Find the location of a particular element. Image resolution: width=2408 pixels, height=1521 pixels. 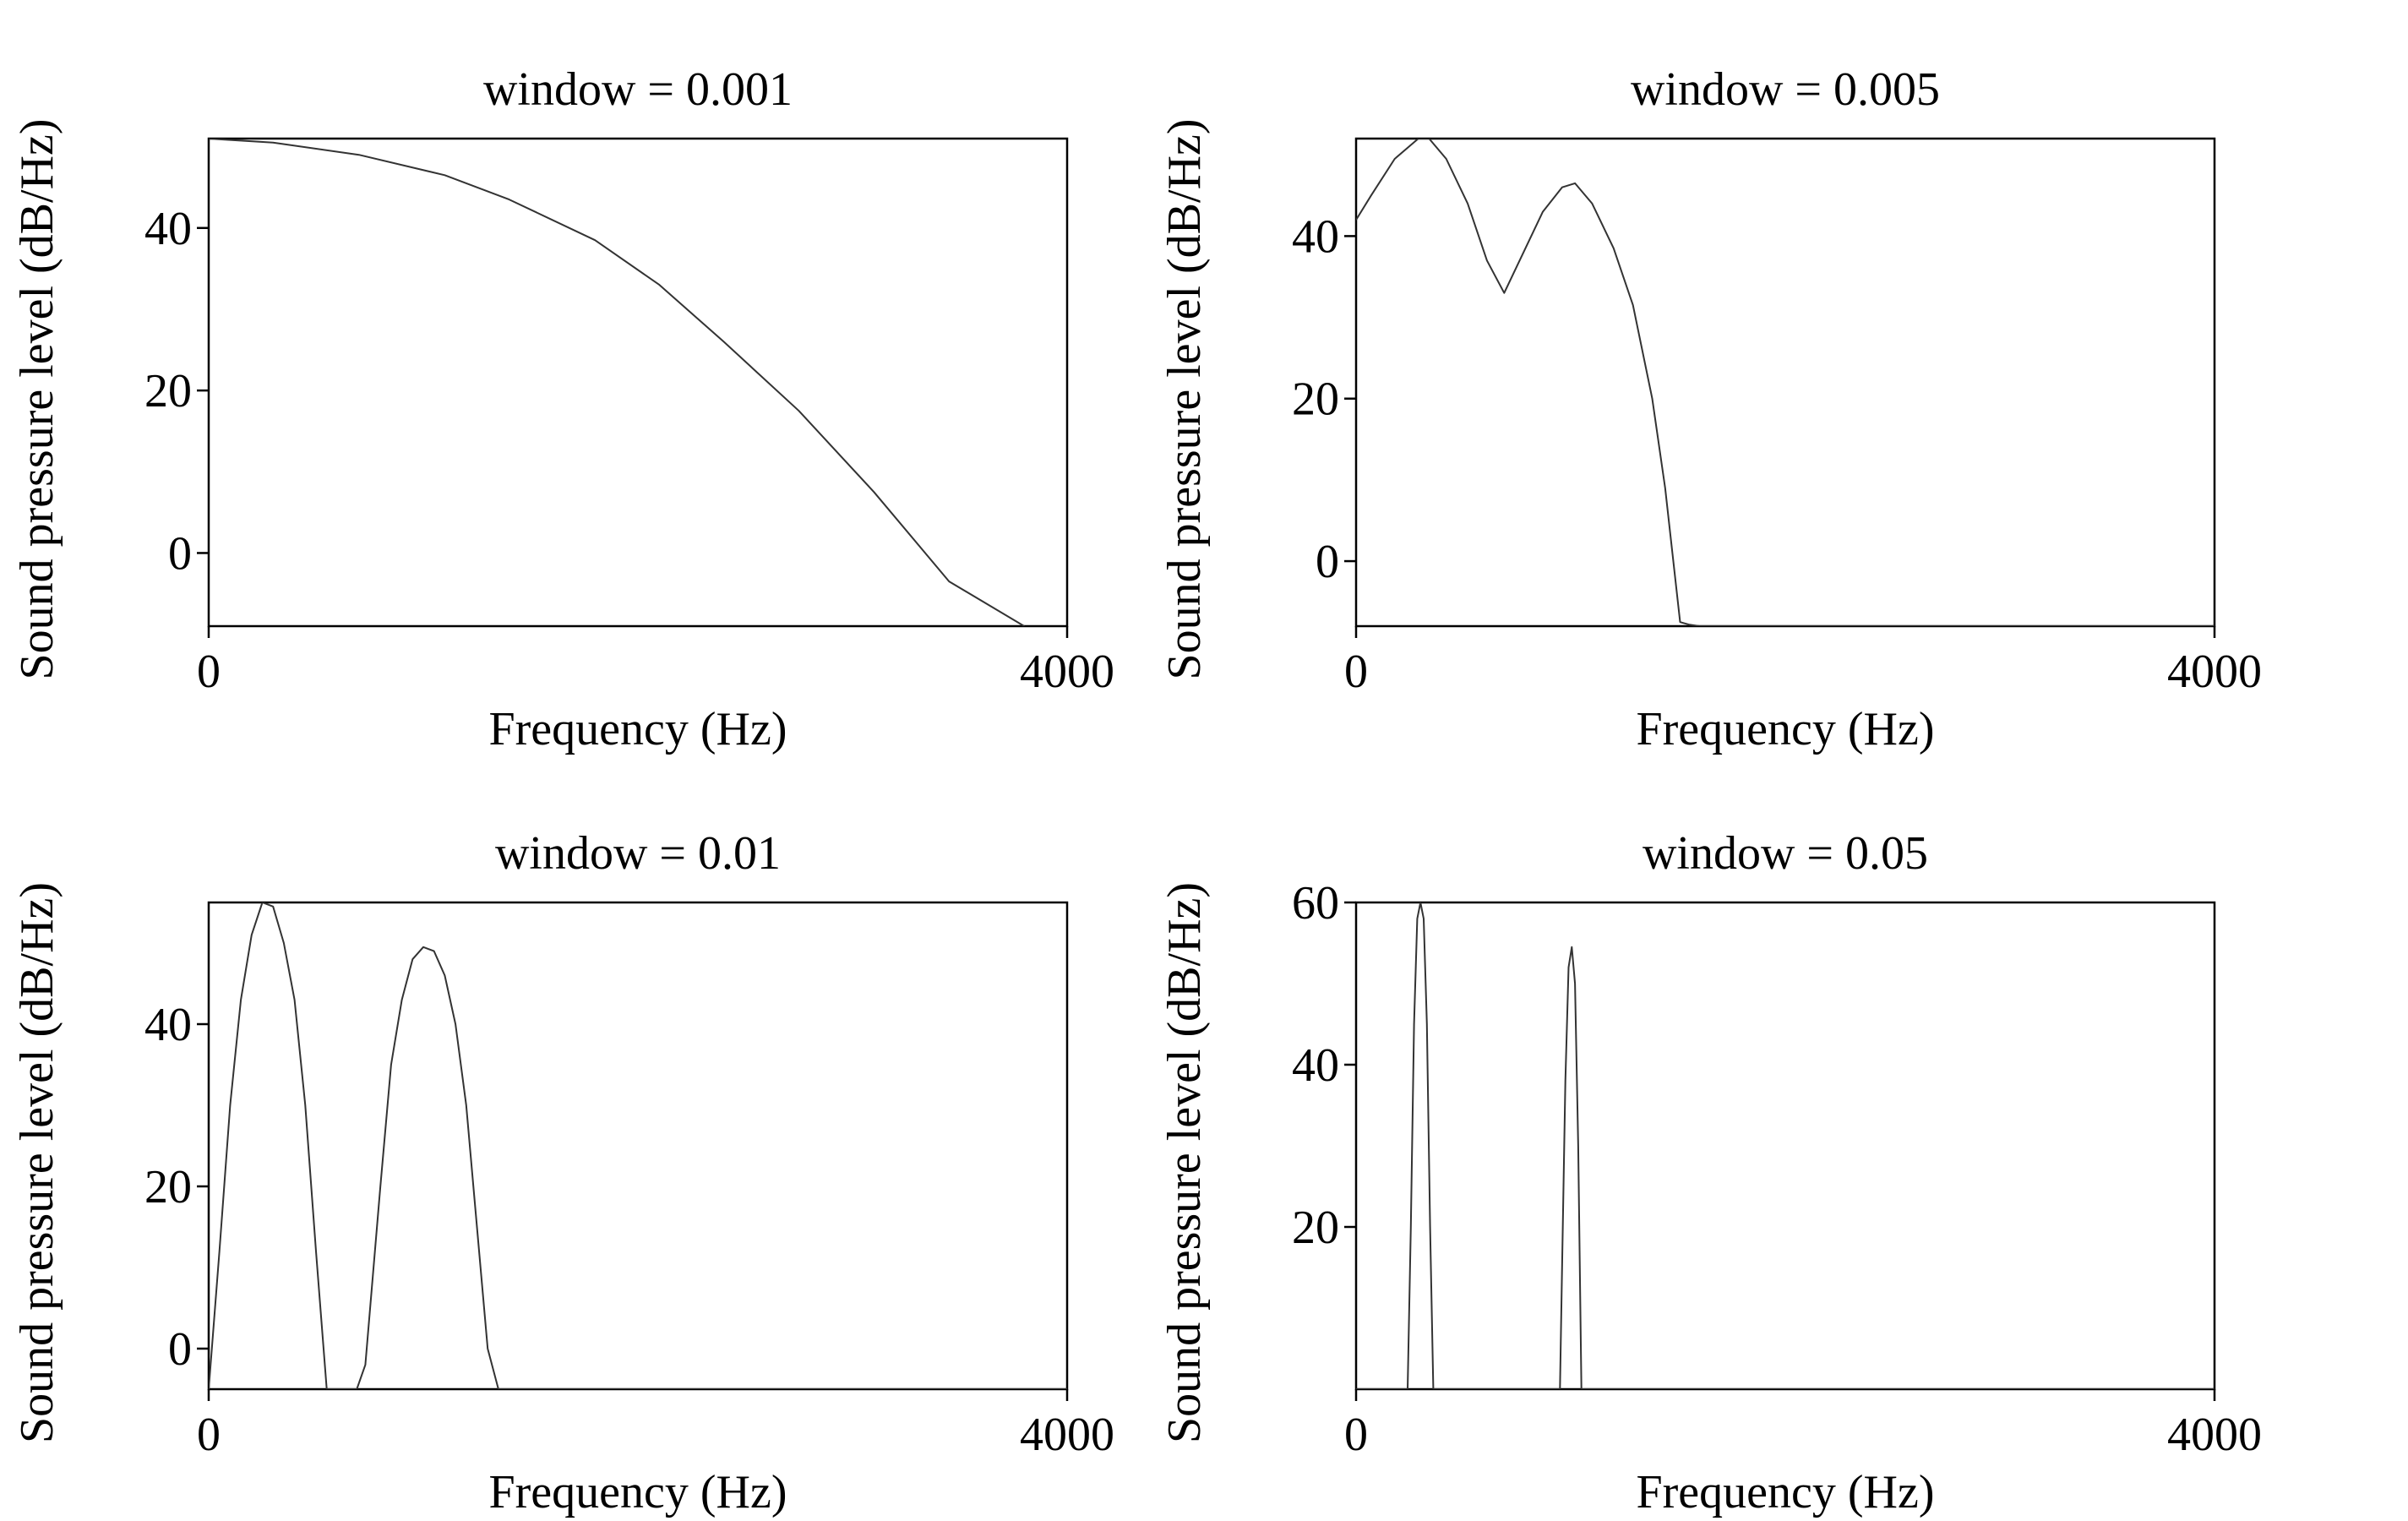

chart-title: window = 0.01 is located at coordinates (638, 853).